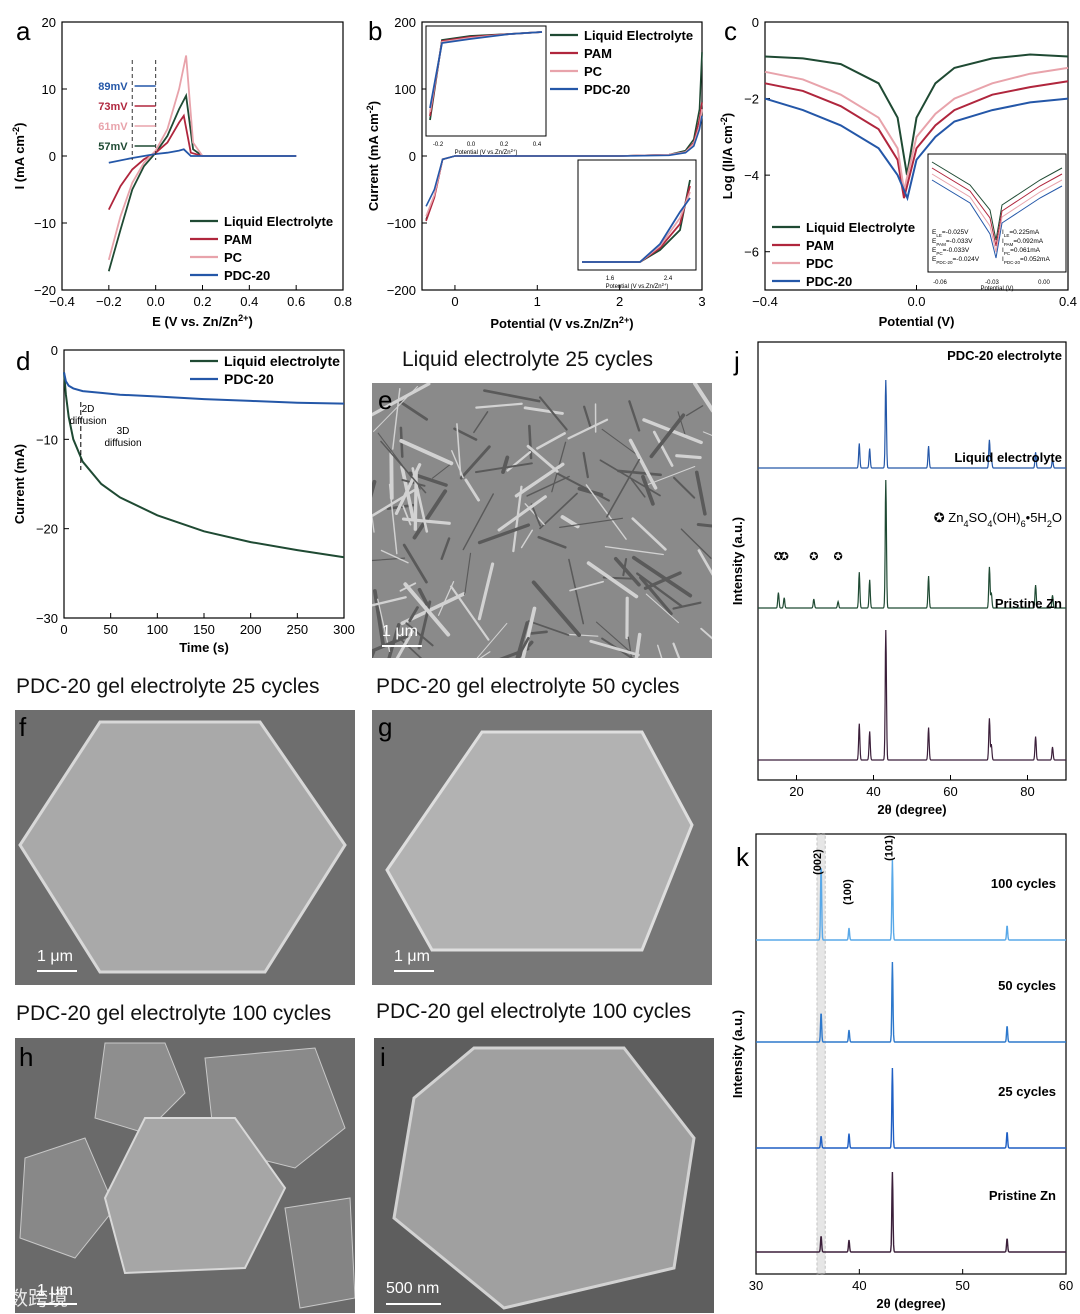  I want to click on annotation-text: 3D, so click(123, 431).